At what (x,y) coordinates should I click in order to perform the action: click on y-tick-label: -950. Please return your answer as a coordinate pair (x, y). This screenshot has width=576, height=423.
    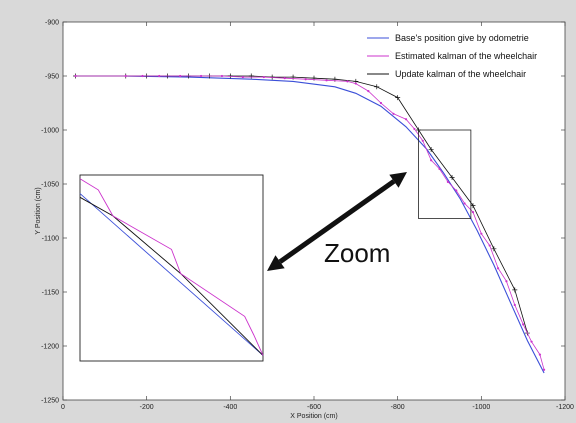
    Looking at the image, I should click on (52, 77).